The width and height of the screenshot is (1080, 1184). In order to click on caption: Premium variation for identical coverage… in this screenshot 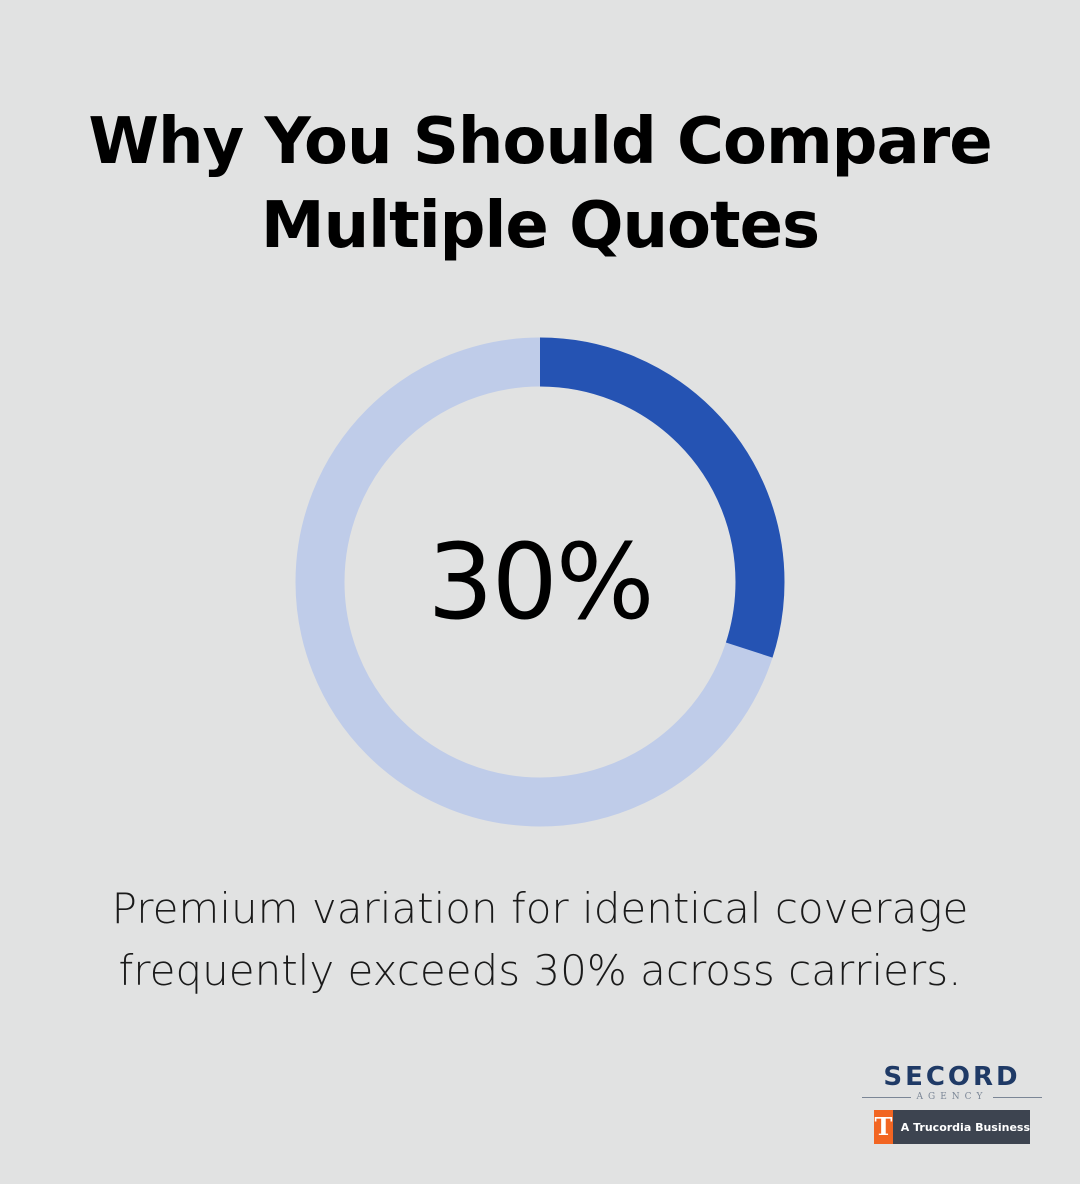, I will do `click(540, 940)`.